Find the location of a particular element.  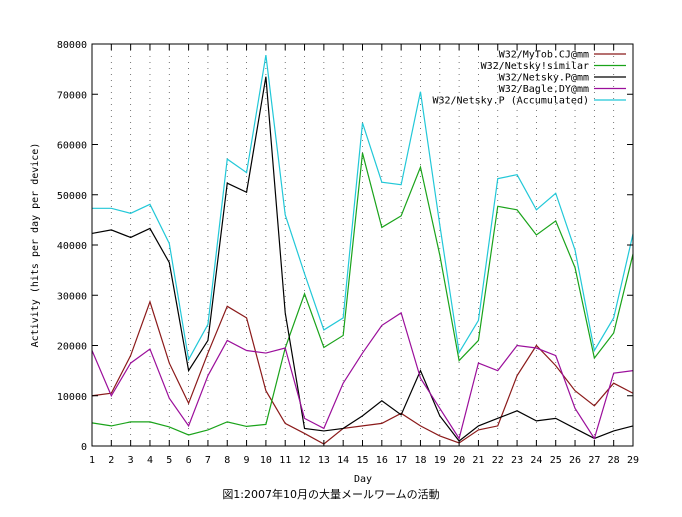

legend-label: W32/Netsky!similar is located at coordinates (535, 66).